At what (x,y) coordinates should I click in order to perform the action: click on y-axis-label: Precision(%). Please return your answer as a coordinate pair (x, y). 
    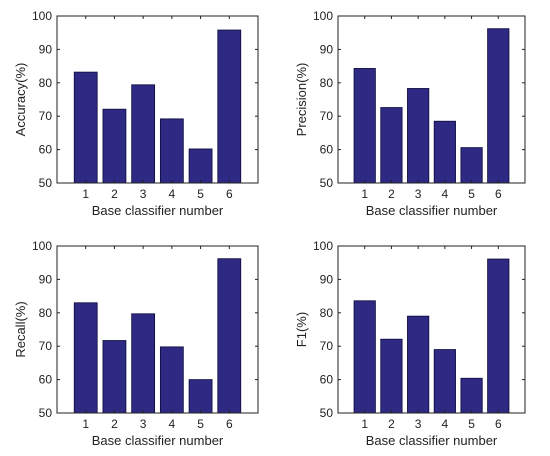
    Looking at the image, I should click on (301, 100).